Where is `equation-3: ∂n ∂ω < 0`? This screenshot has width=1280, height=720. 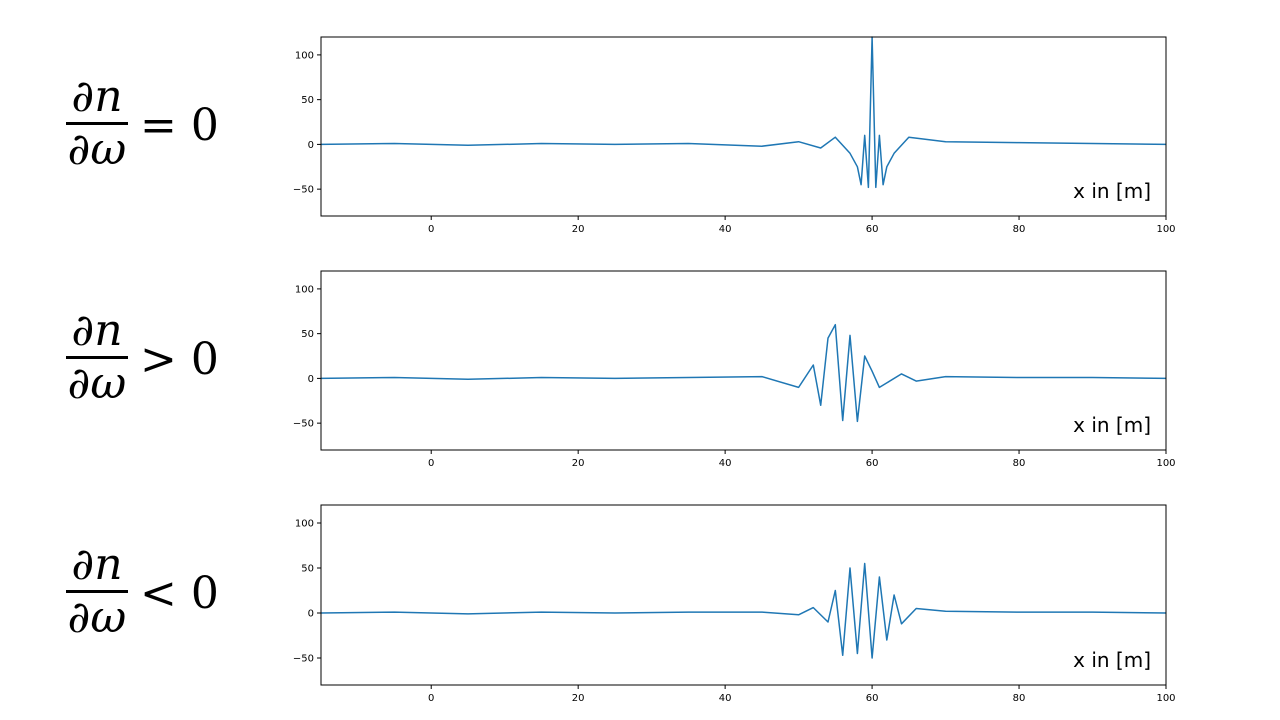
equation-3: ∂n ∂ω < 0 is located at coordinates (166, 597).